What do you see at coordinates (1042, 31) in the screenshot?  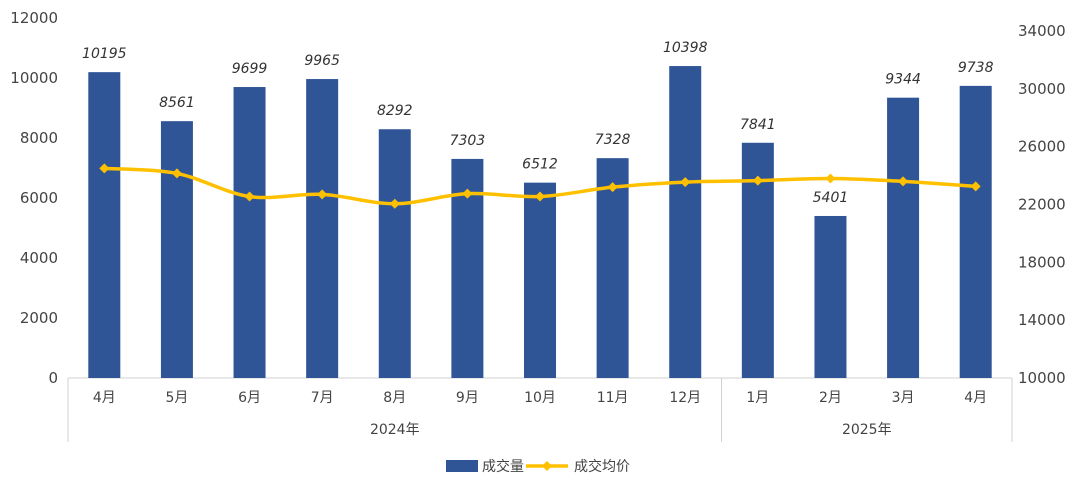 I see `right-tick-label: 34000` at bounding box center [1042, 31].